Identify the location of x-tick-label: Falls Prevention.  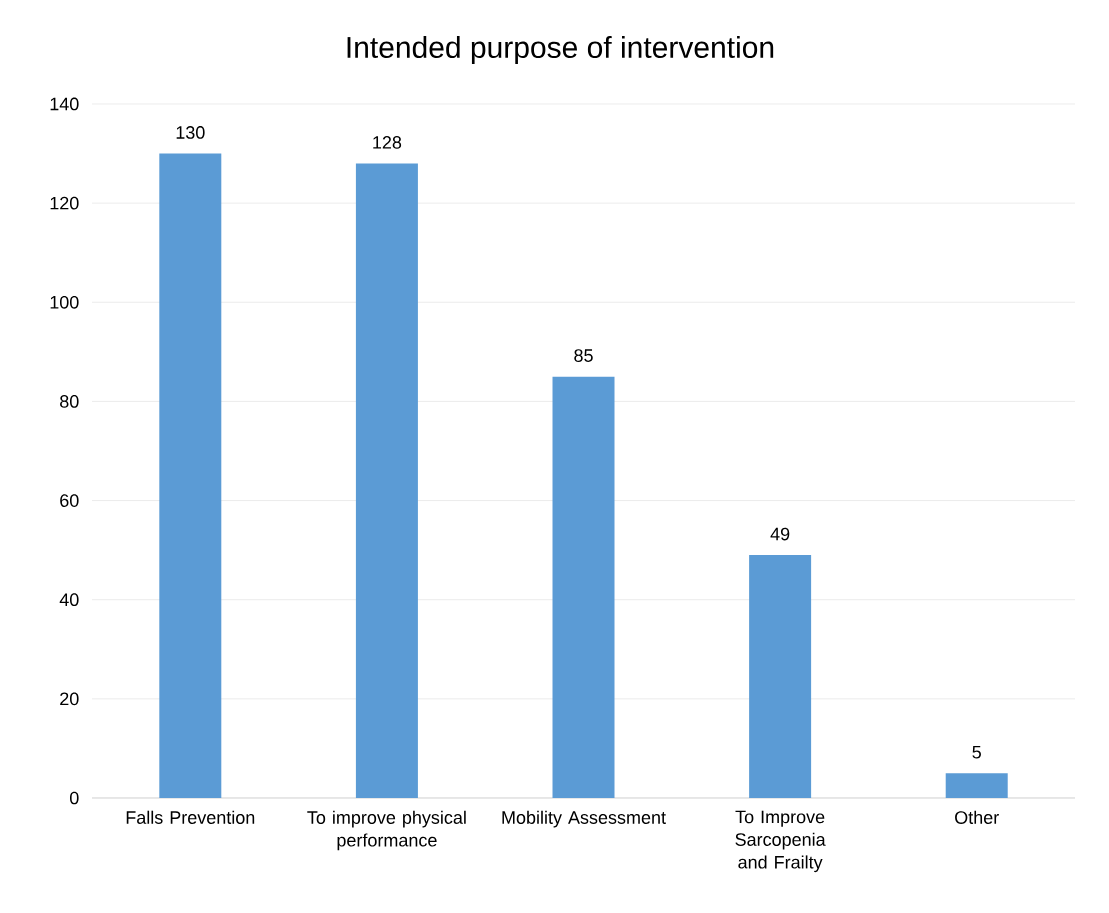
(190, 817).